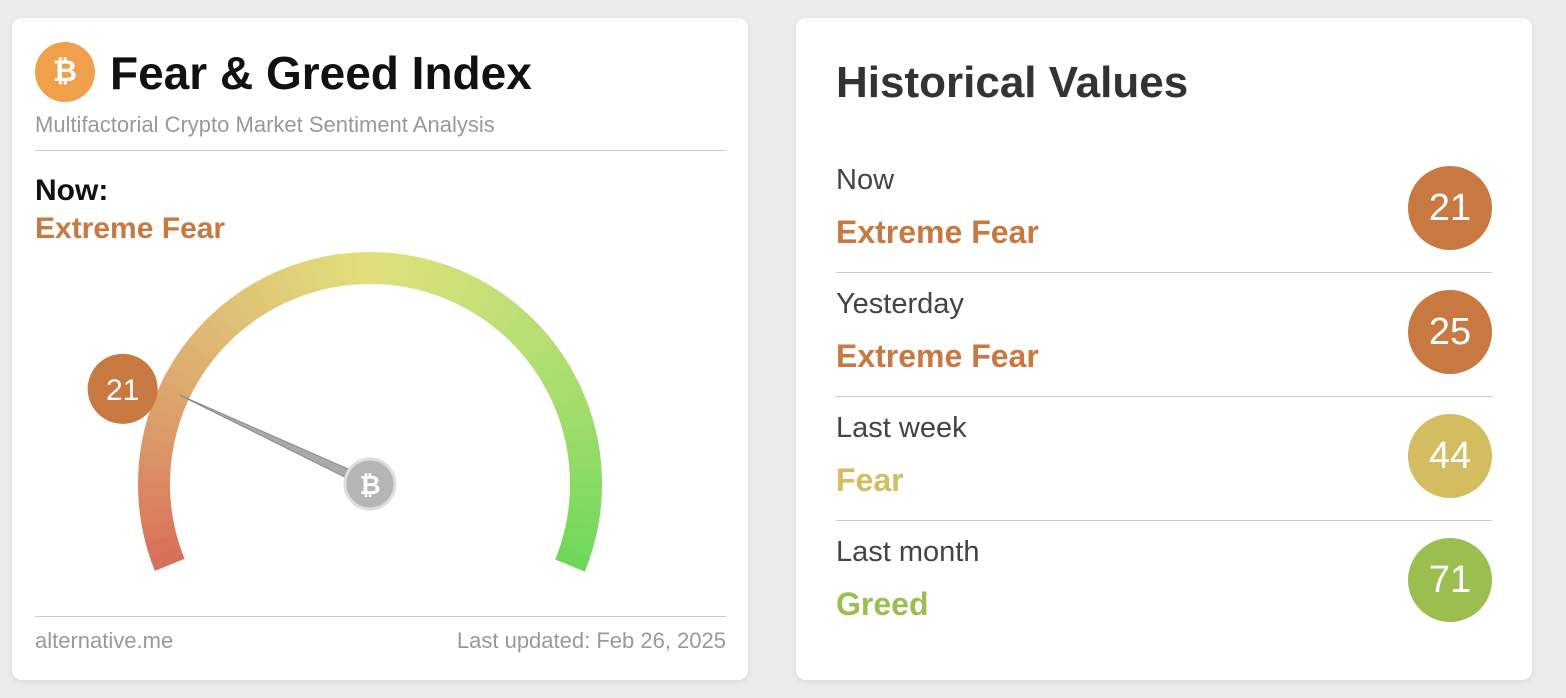 The width and height of the screenshot is (1566, 698). What do you see at coordinates (321, 73) in the screenshot?
I see `title: Fear & Greed Index` at bounding box center [321, 73].